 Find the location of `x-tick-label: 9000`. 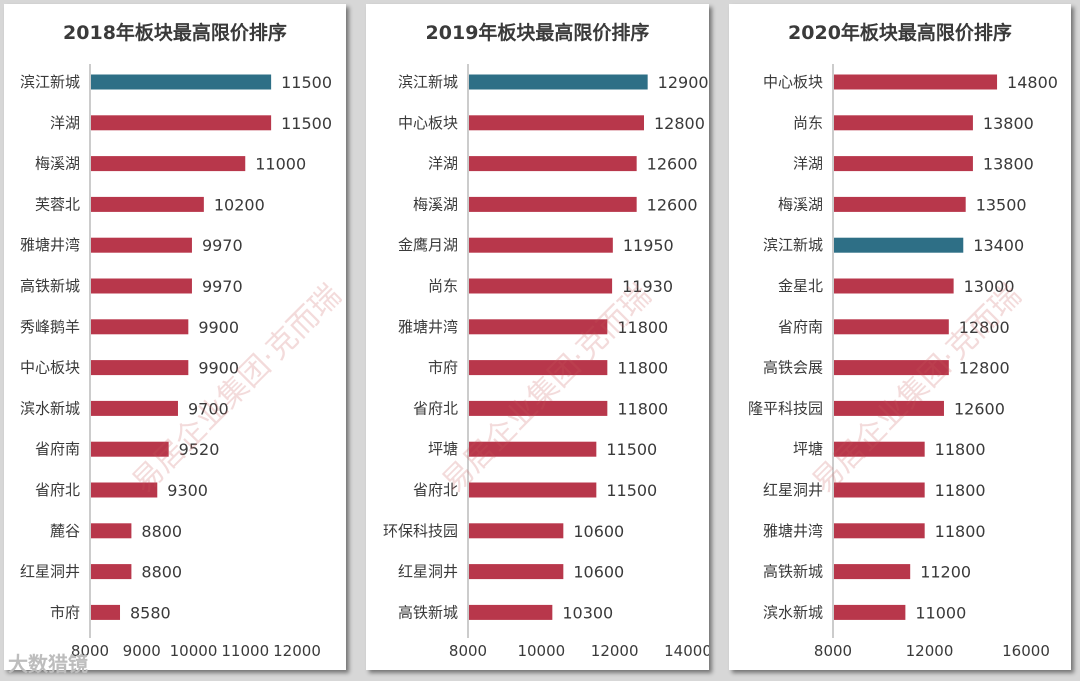

x-tick-label: 9000 is located at coordinates (142, 651).